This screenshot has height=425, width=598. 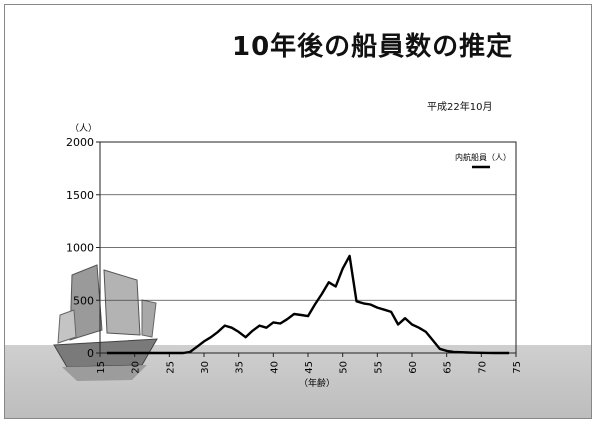 I want to click on x-tick-label: 70, so click(x=482, y=367).